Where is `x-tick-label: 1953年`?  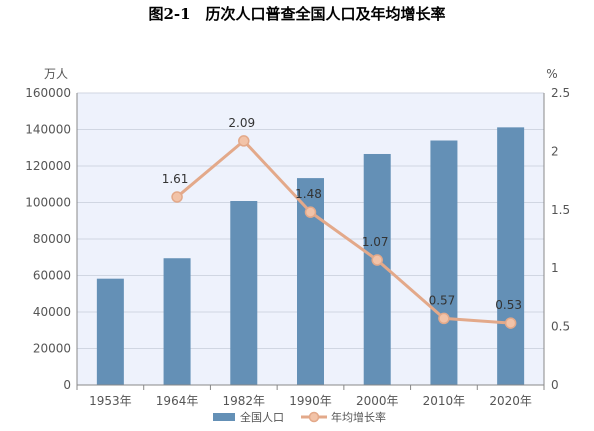 x-tick-label: 1953年 is located at coordinates (110, 401).